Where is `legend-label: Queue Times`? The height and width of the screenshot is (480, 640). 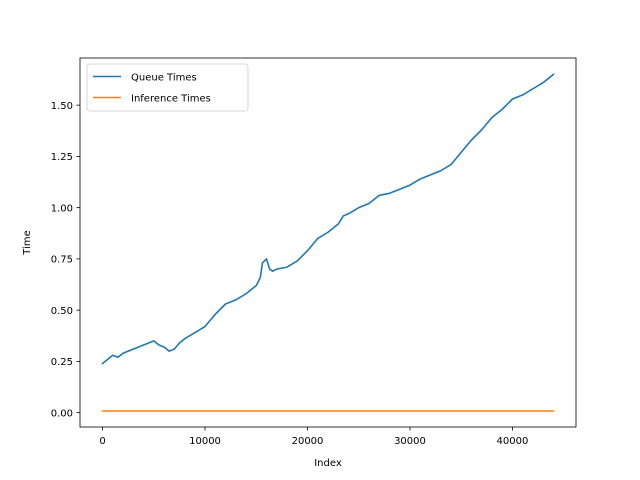
legend-label: Queue Times is located at coordinates (164, 78).